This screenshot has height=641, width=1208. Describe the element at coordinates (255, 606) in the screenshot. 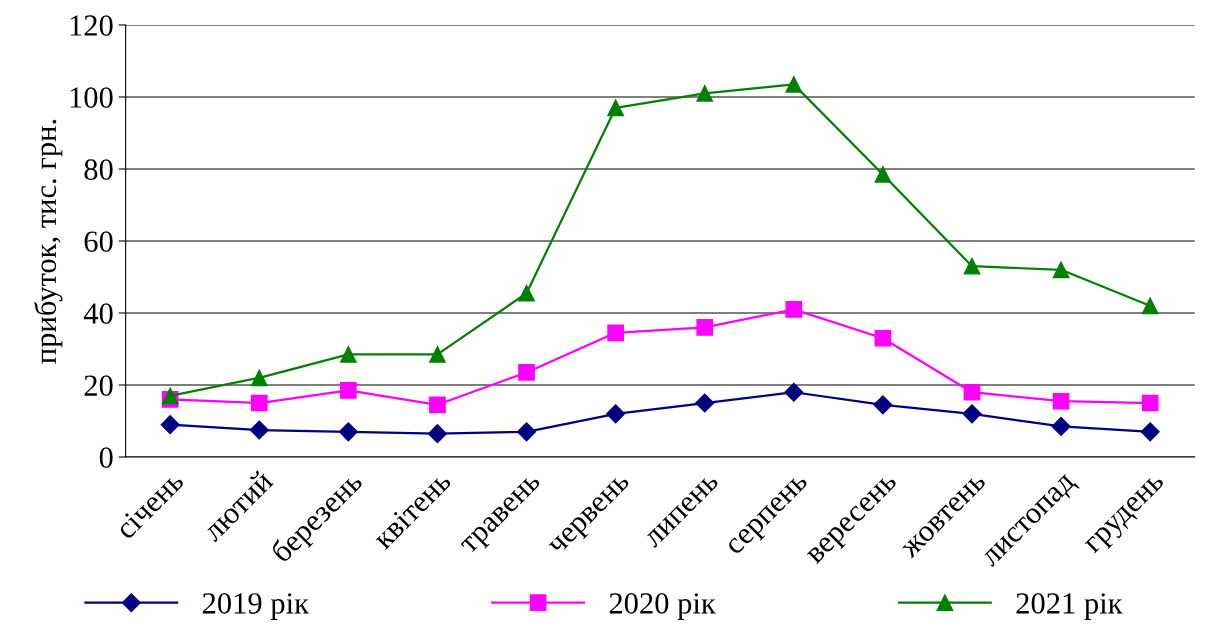

I see `legend-label: 2019 рік` at that location.